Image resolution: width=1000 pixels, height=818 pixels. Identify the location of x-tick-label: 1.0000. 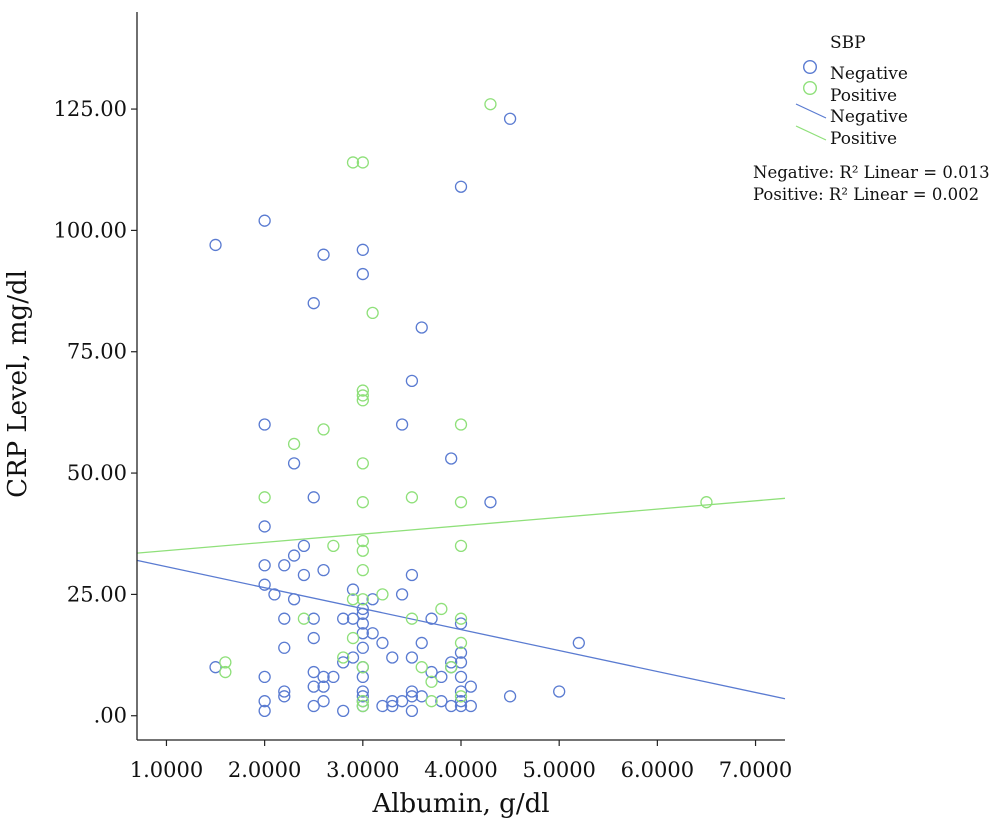
(166, 770).